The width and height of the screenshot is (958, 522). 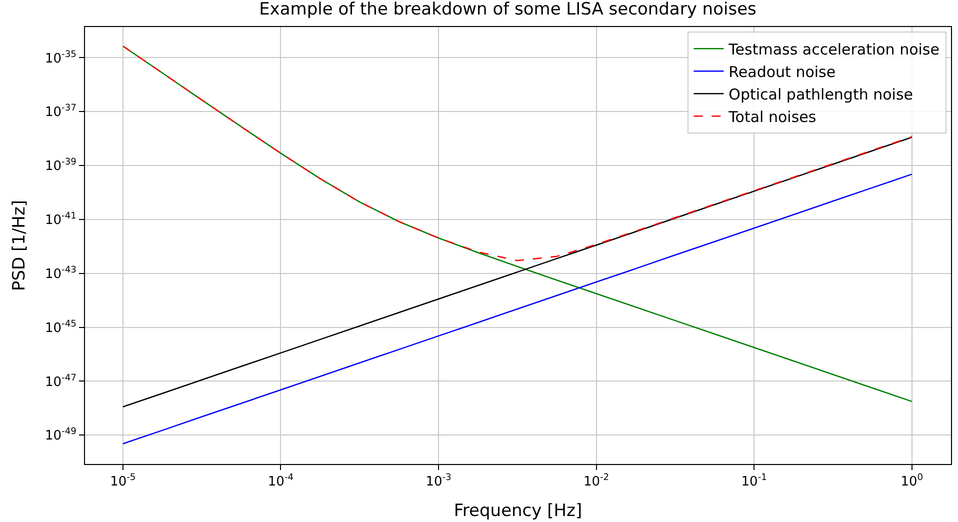 What do you see at coordinates (60, 220) in the screenshot?
I see `y-tick-label: 10$^{-41}$` at bounding box center [60, 220].